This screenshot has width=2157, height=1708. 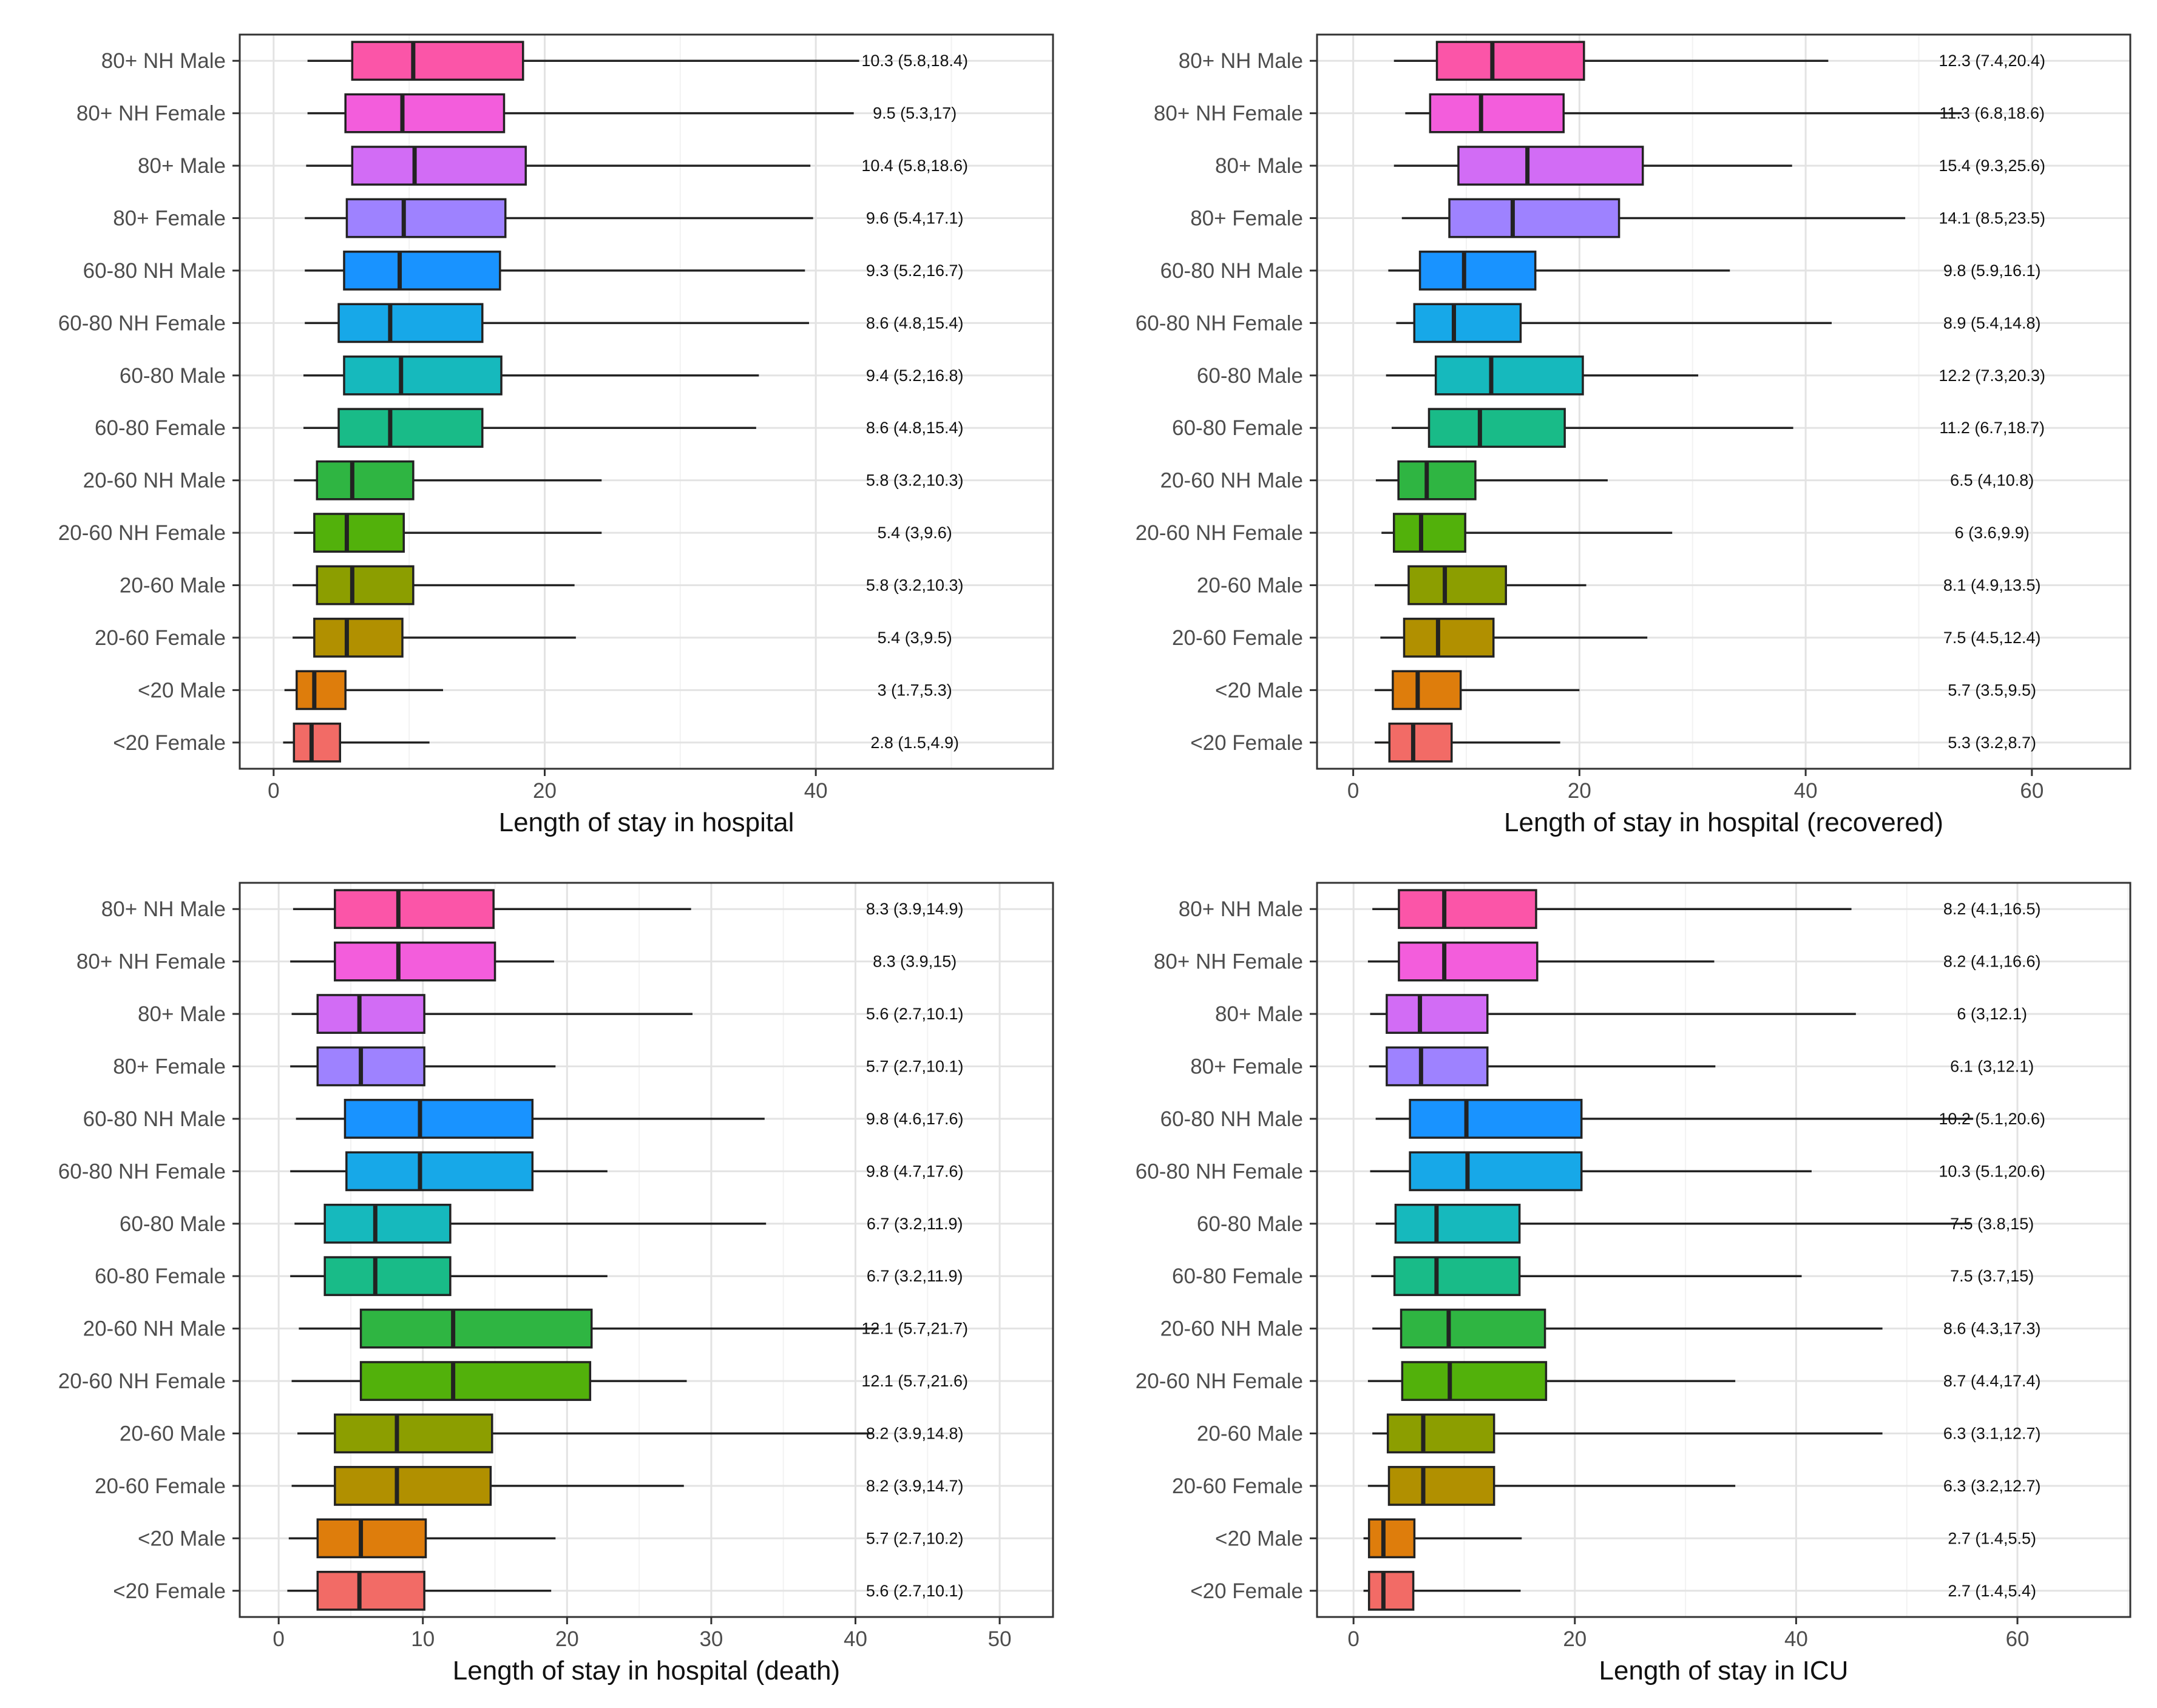 I want to click on data-label-under-20-male: 5.7 (2.7,10.2), so click(x=915, y=1538).